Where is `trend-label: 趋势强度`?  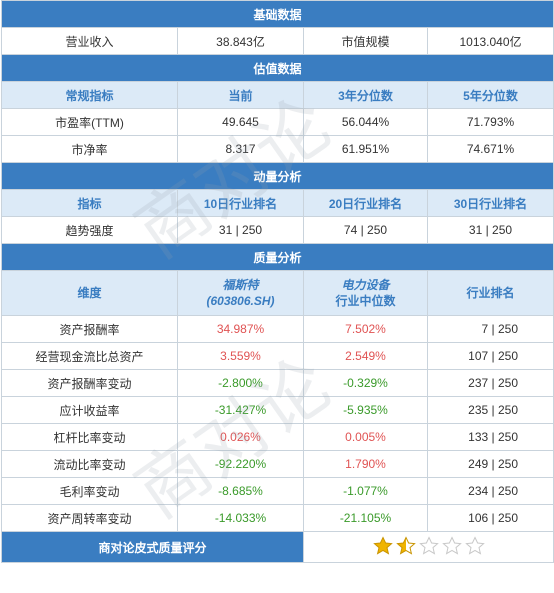
trend-label: 趋势强度 is located at coordinates (89, 230).